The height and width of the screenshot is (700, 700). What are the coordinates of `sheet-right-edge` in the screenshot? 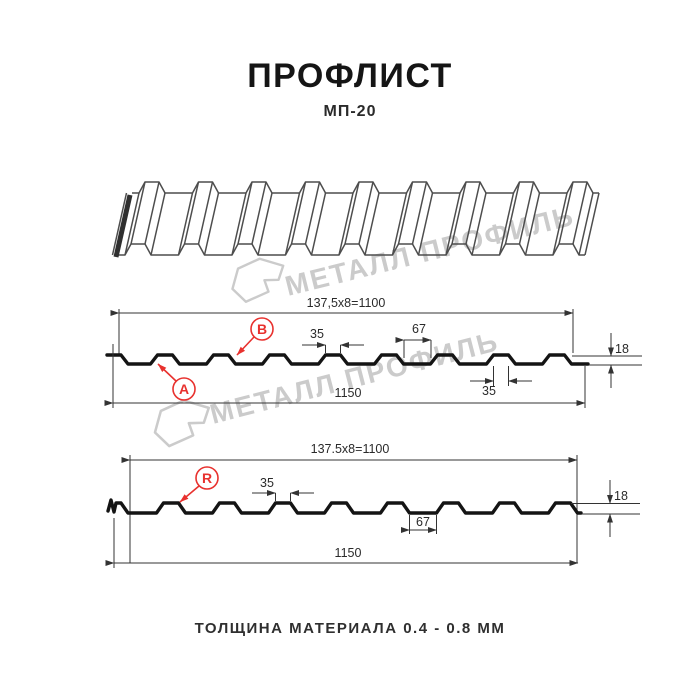 It's located at (592, 224).